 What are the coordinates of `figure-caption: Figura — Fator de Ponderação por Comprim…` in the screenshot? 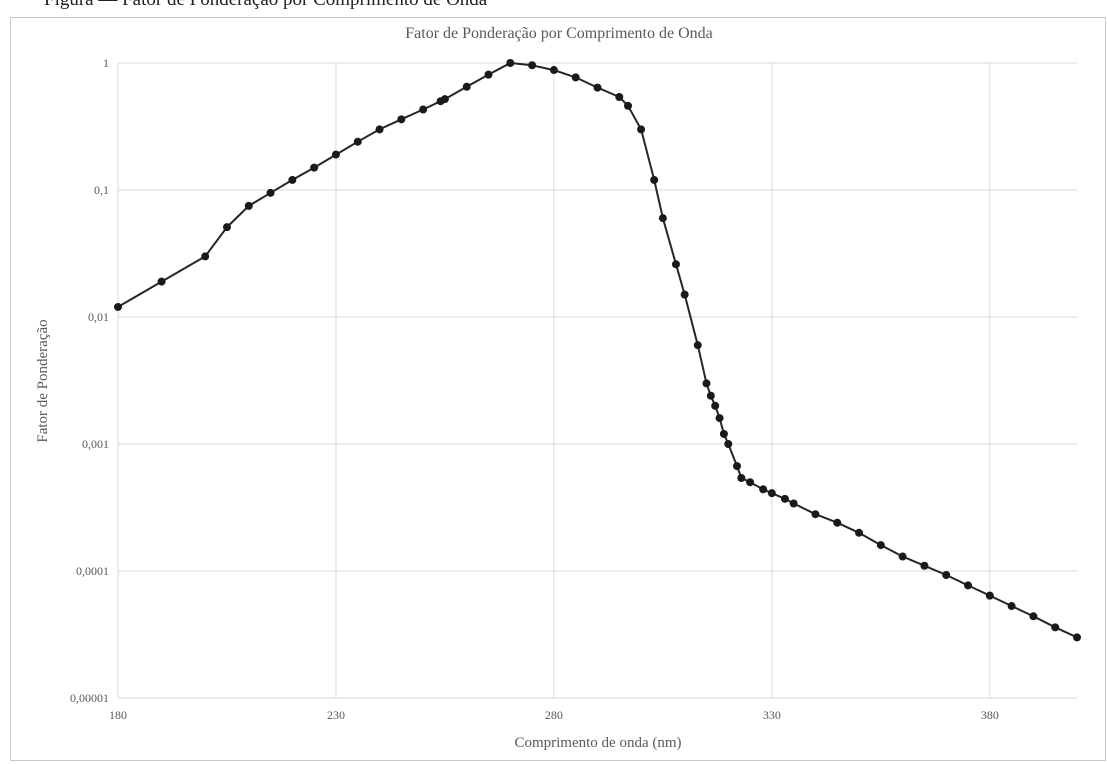 It's located at (265, 5).